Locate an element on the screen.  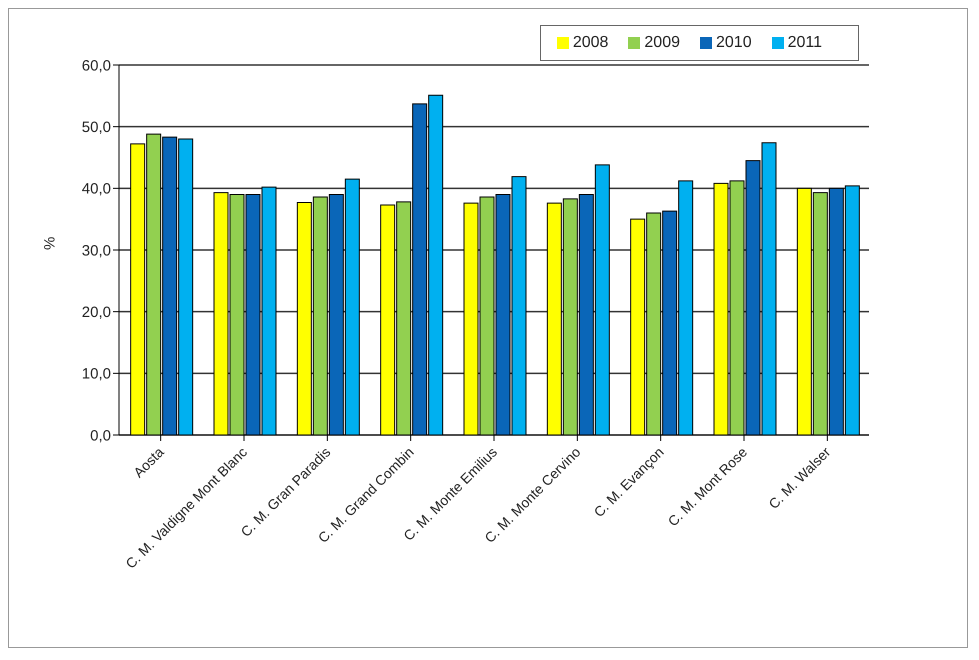
legend-label: 2008 is located at coordinates (590, 42).